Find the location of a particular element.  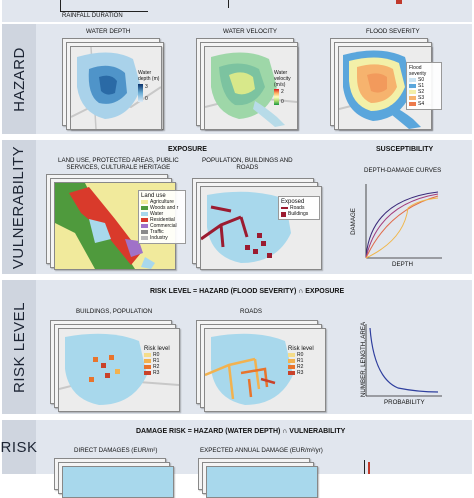

buildings-risk-raster is located at coordinates (119, 370).